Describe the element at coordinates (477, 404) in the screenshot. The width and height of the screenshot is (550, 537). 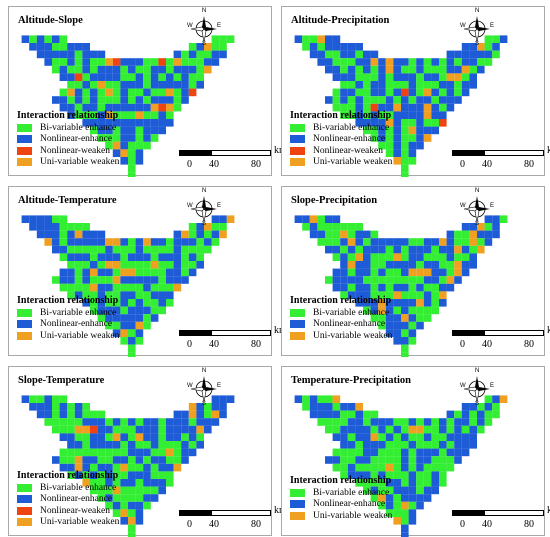
I see `compass-s-label: S` at that location.